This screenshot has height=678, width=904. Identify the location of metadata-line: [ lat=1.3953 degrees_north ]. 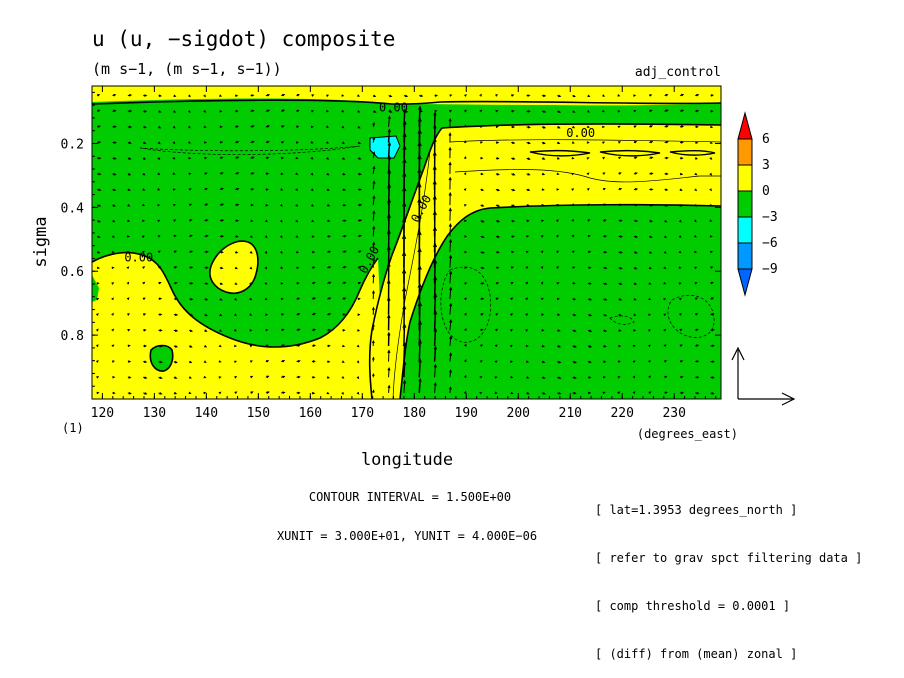
(728, 510).